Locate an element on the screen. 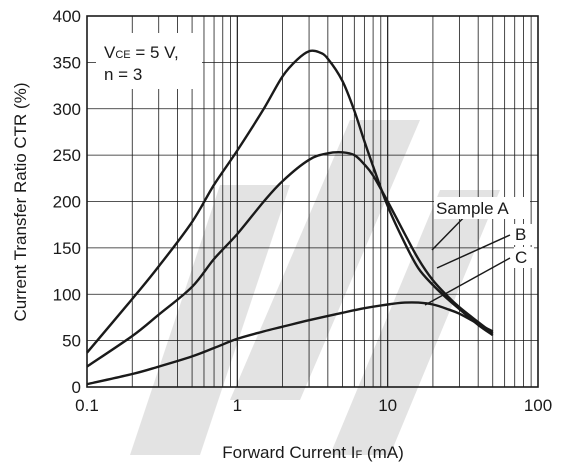  leader-line-c is located at coordinates (467, 281).